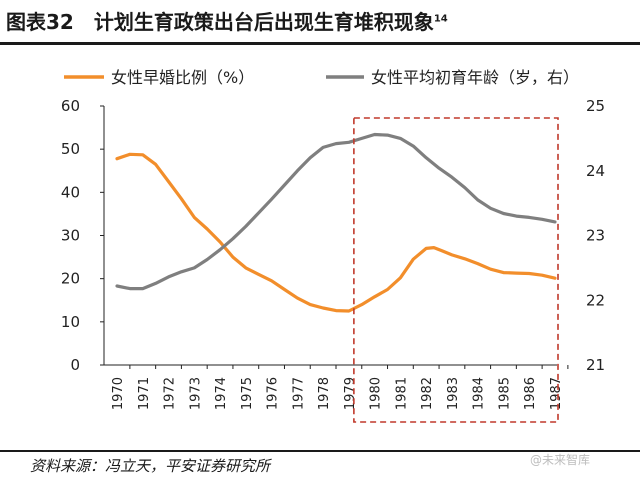 This screenshot has height=481, width=640. What do you see at coordinates (273, 393) in the screenshot?
I see `x-tick-label: 1976` at bounding box center [273, 393].